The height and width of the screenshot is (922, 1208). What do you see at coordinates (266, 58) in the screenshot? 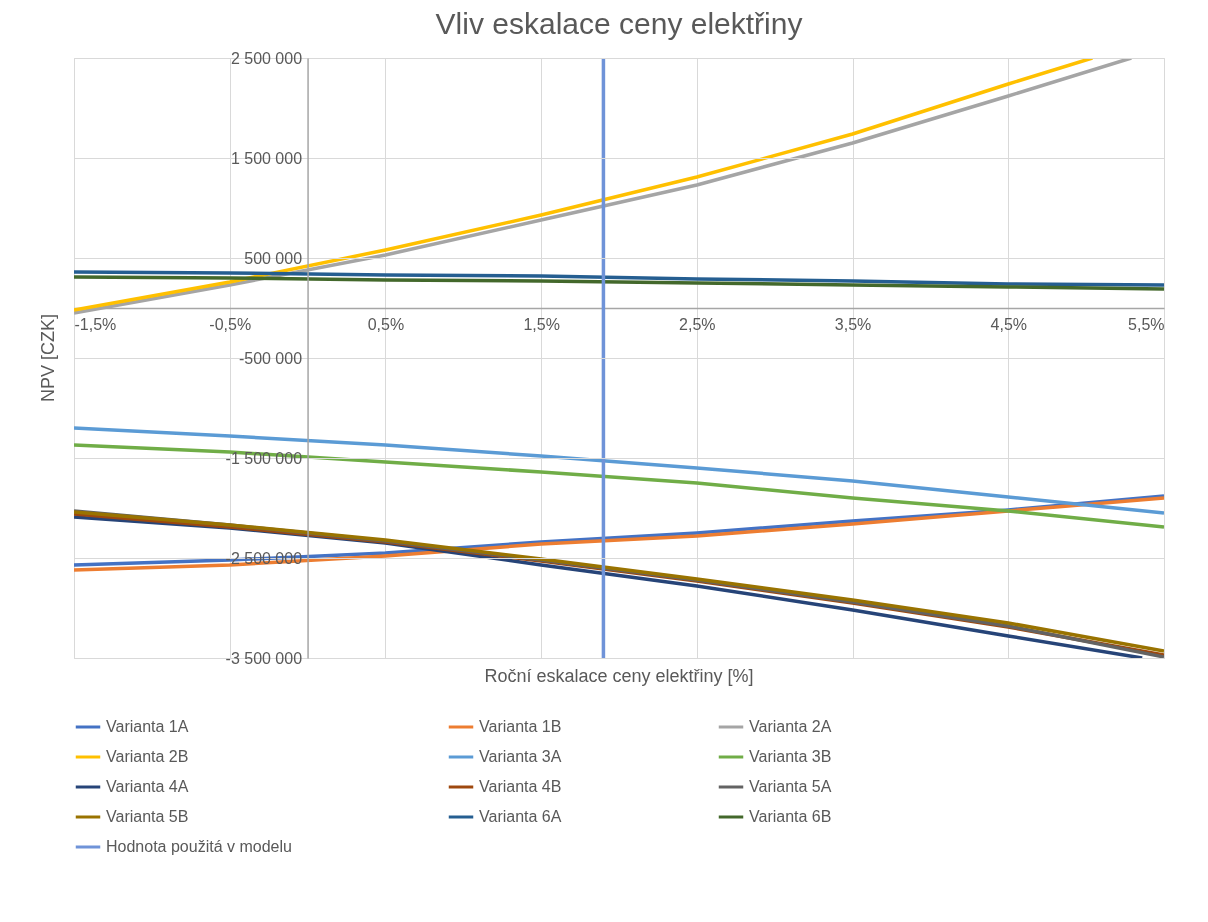
I see `y-tick-label: 2 500 000` at bounding box center [266, 58].